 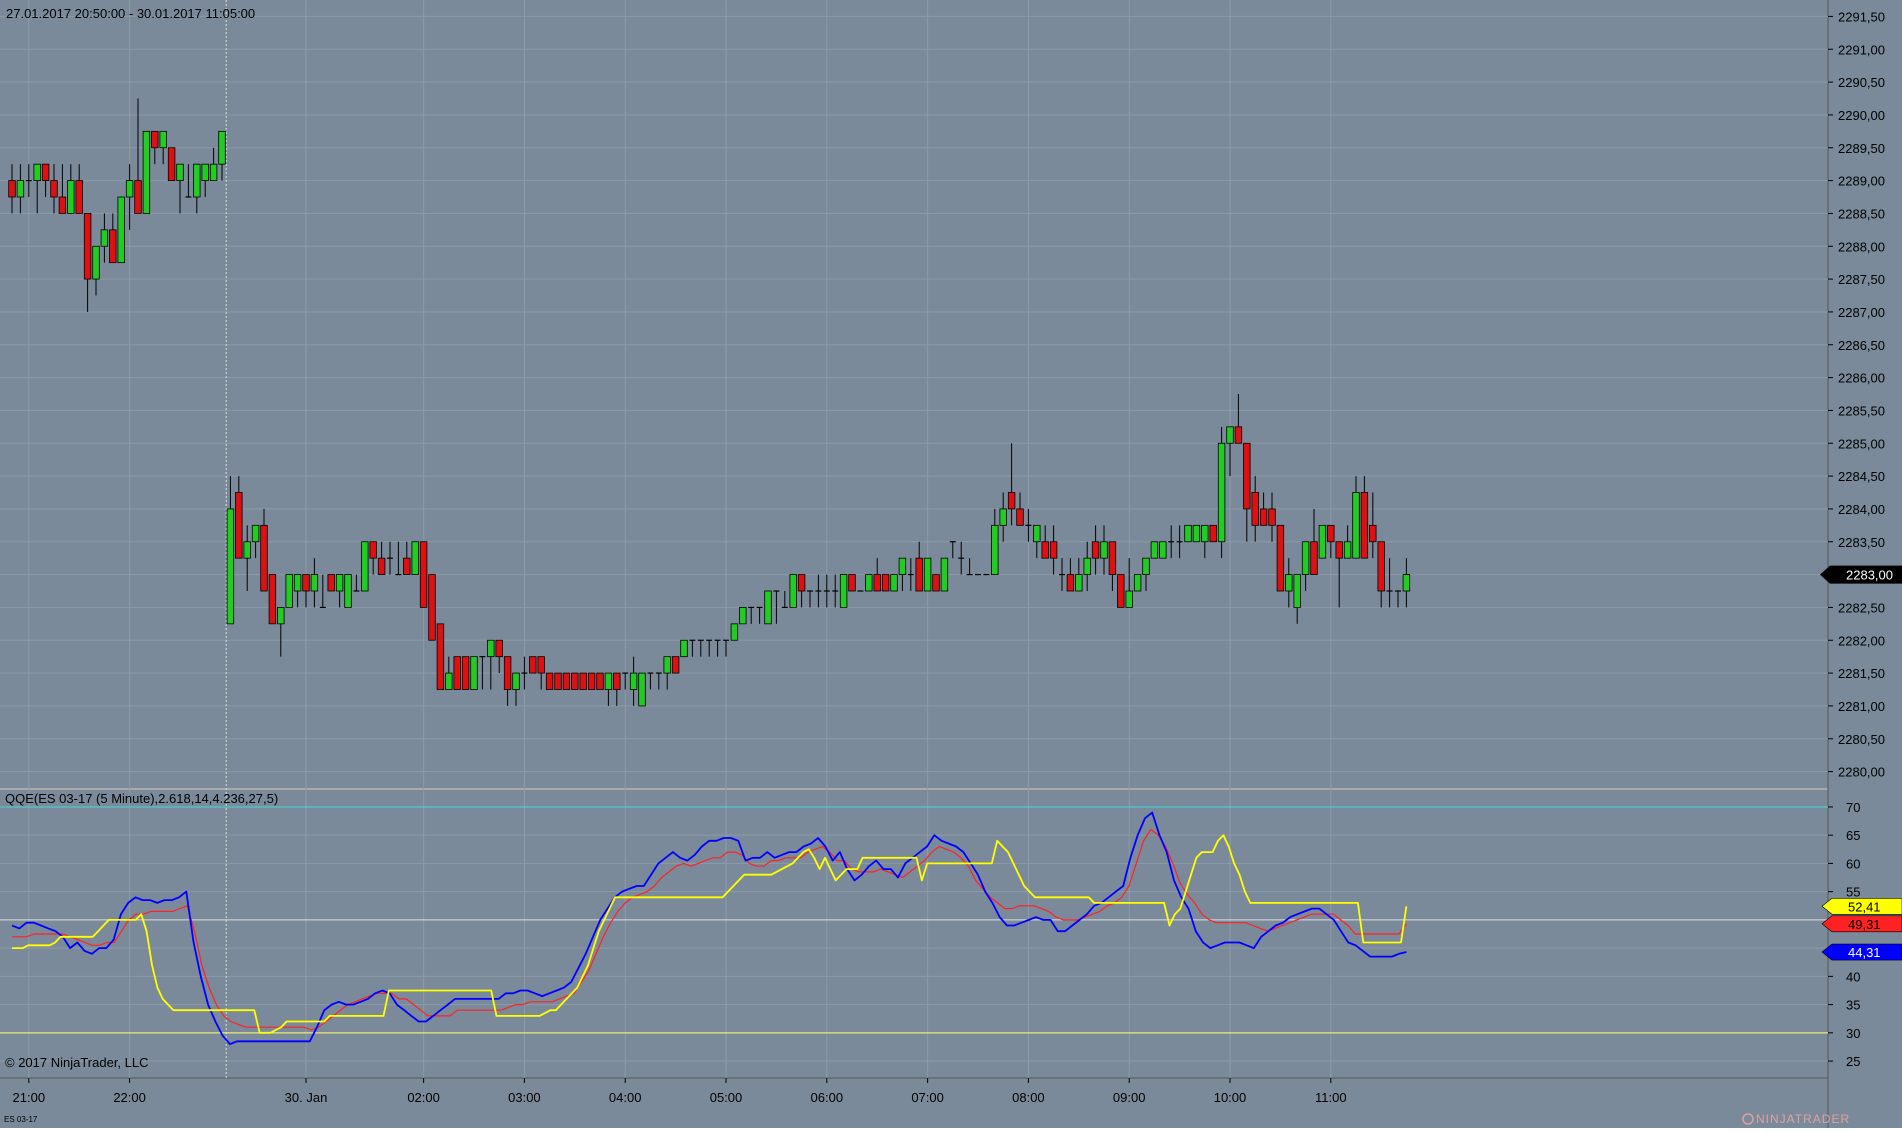 I want to click on qqe-value-label: 52,41, so click(x=1864, y=906).